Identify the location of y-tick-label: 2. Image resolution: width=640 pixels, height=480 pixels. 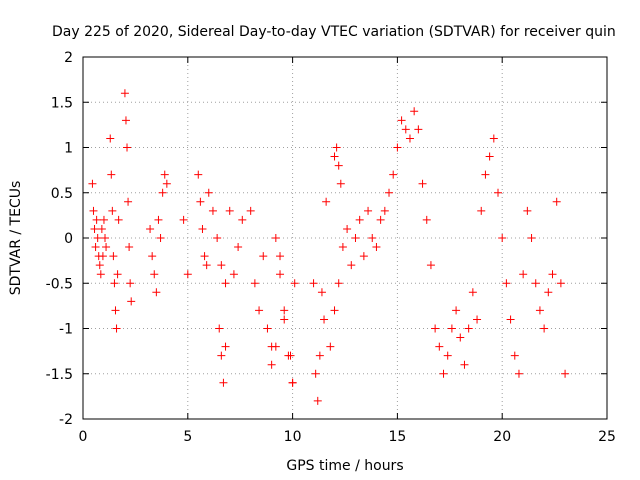
(68, 58).